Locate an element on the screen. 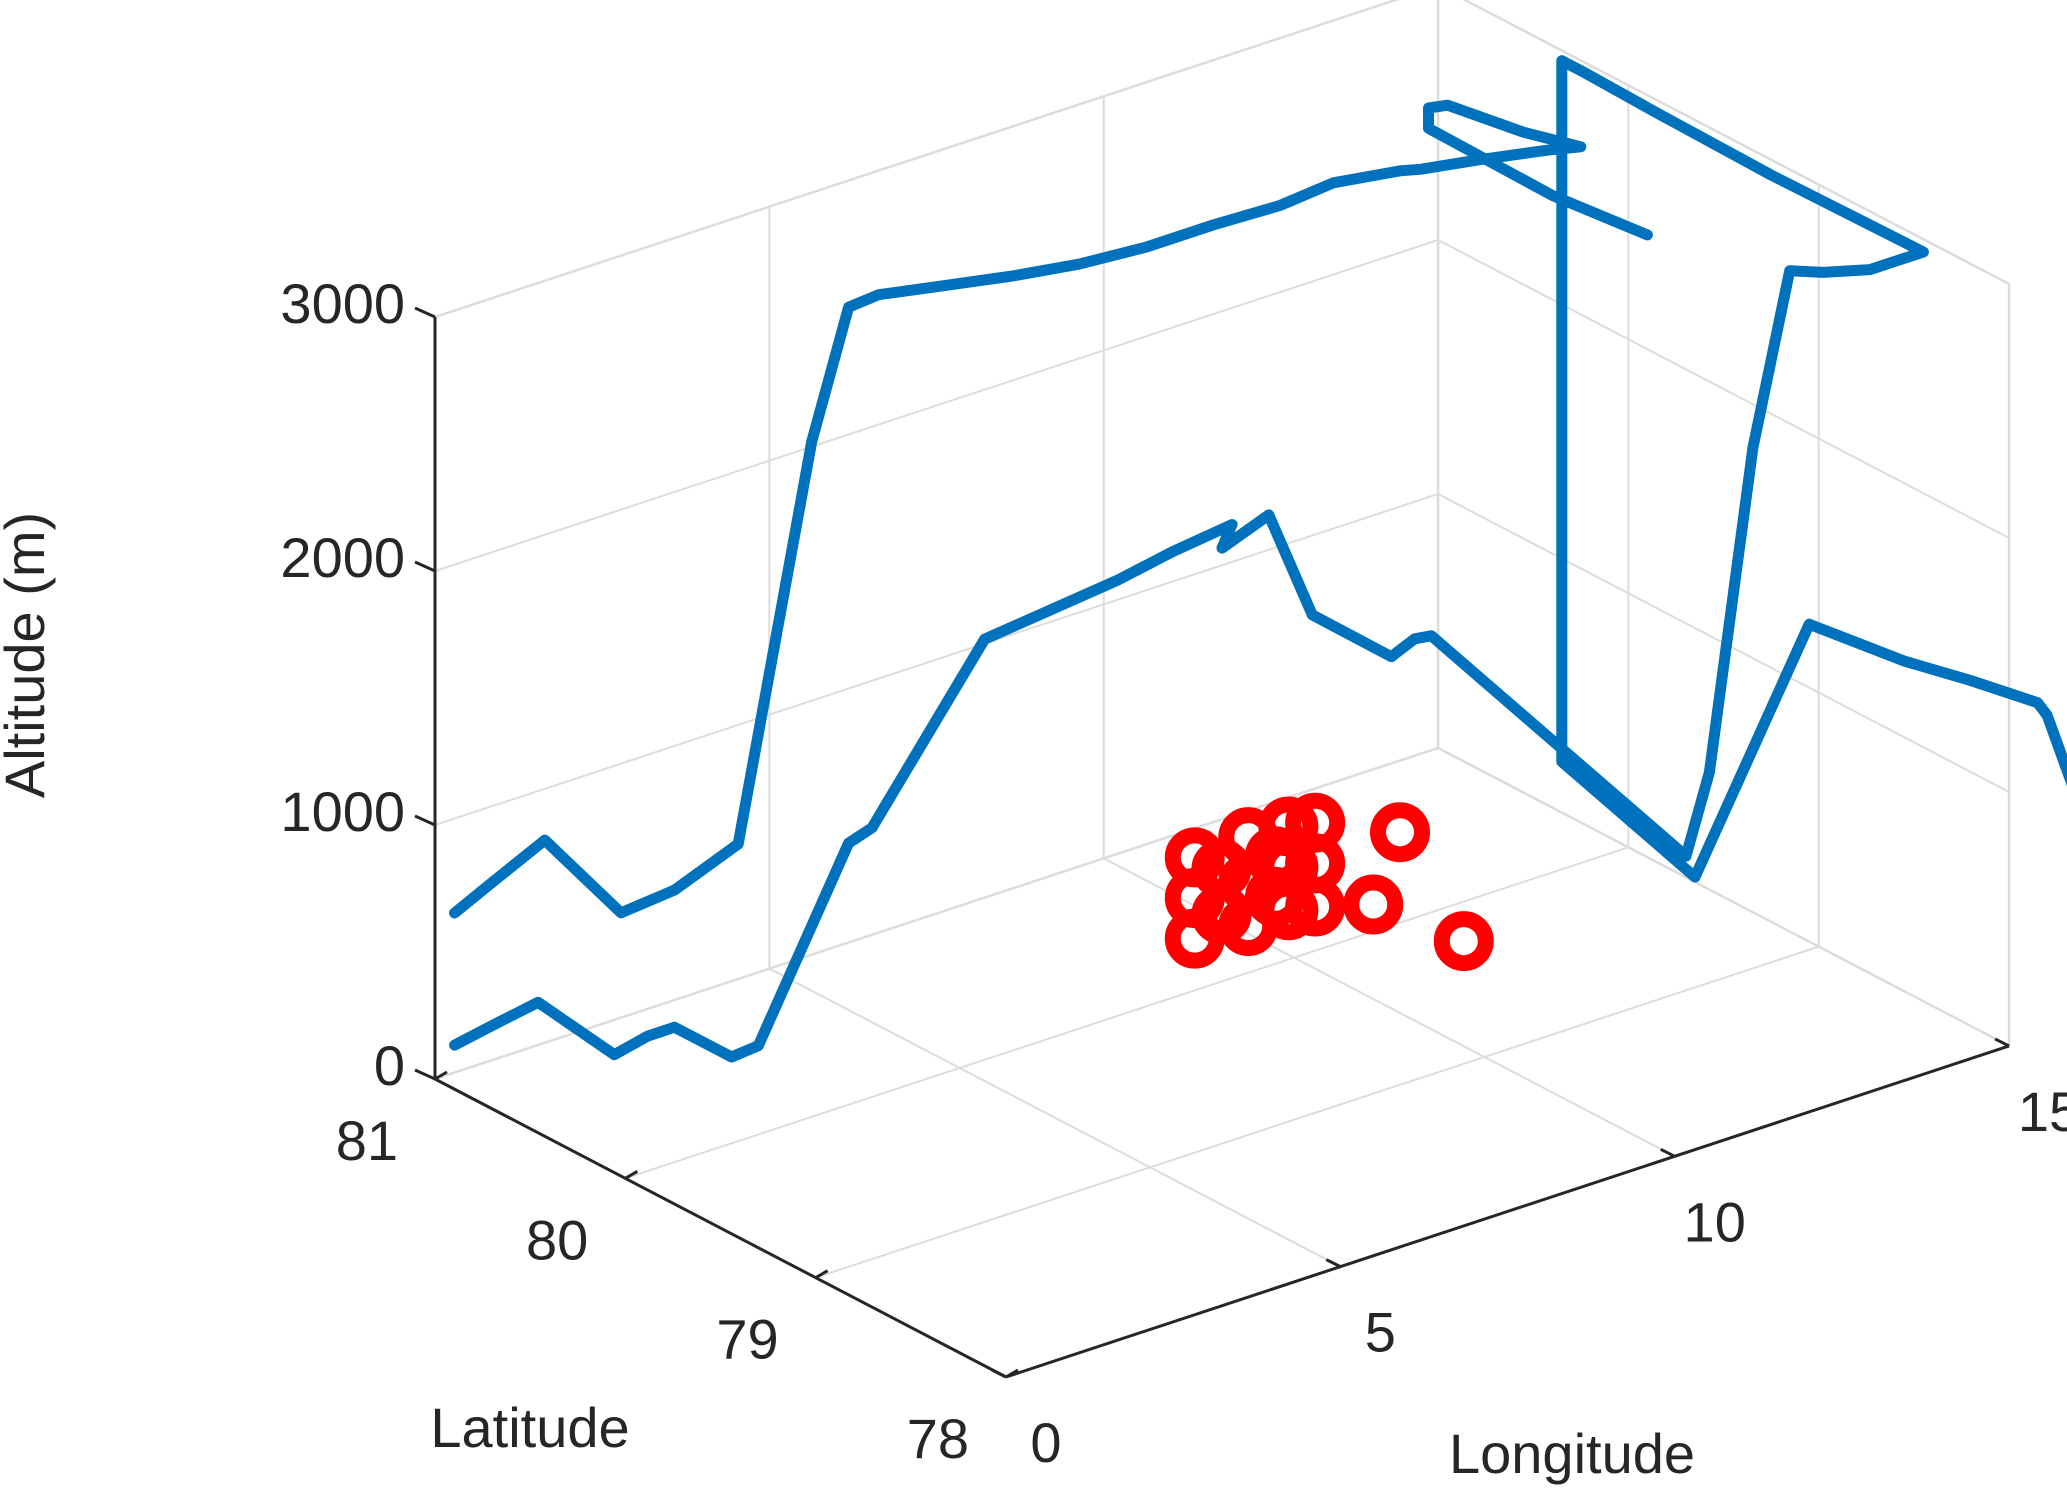 The width and height of the screenshot is (2067, 1490). y-axis-title: Latitude is located at coordinates (529, 1427).